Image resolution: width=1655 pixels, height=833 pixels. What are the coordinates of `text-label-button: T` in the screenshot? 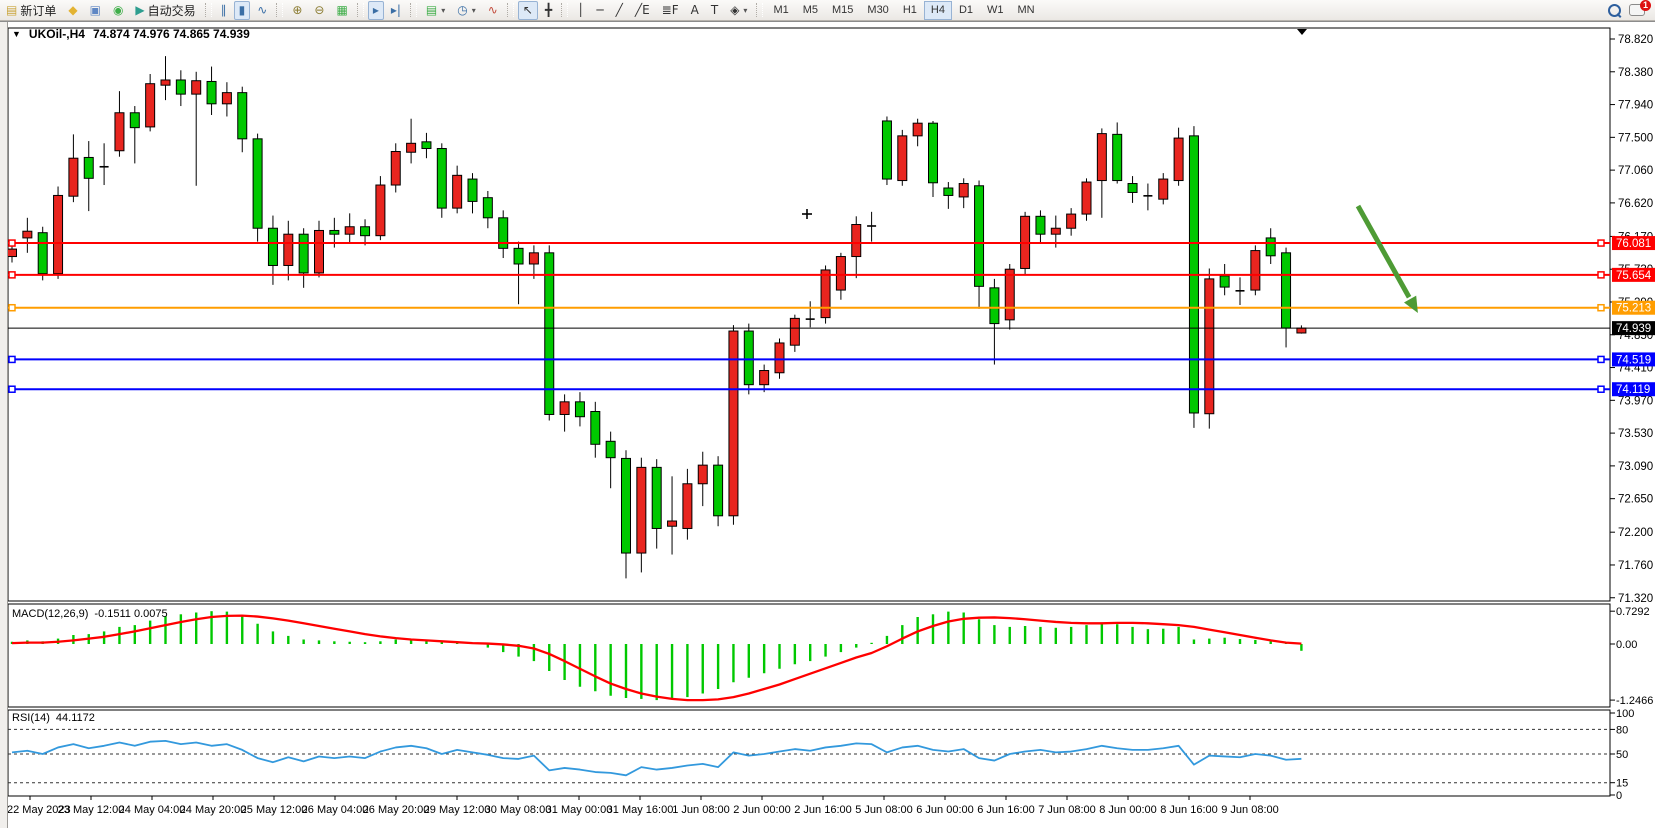 It's located at (714, 10).